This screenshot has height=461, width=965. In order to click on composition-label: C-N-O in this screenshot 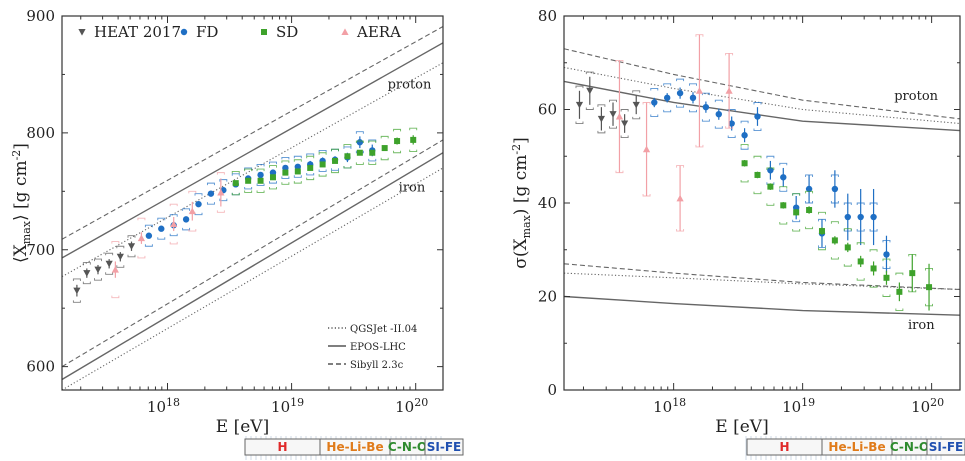, I will do `click(909, 447)`.